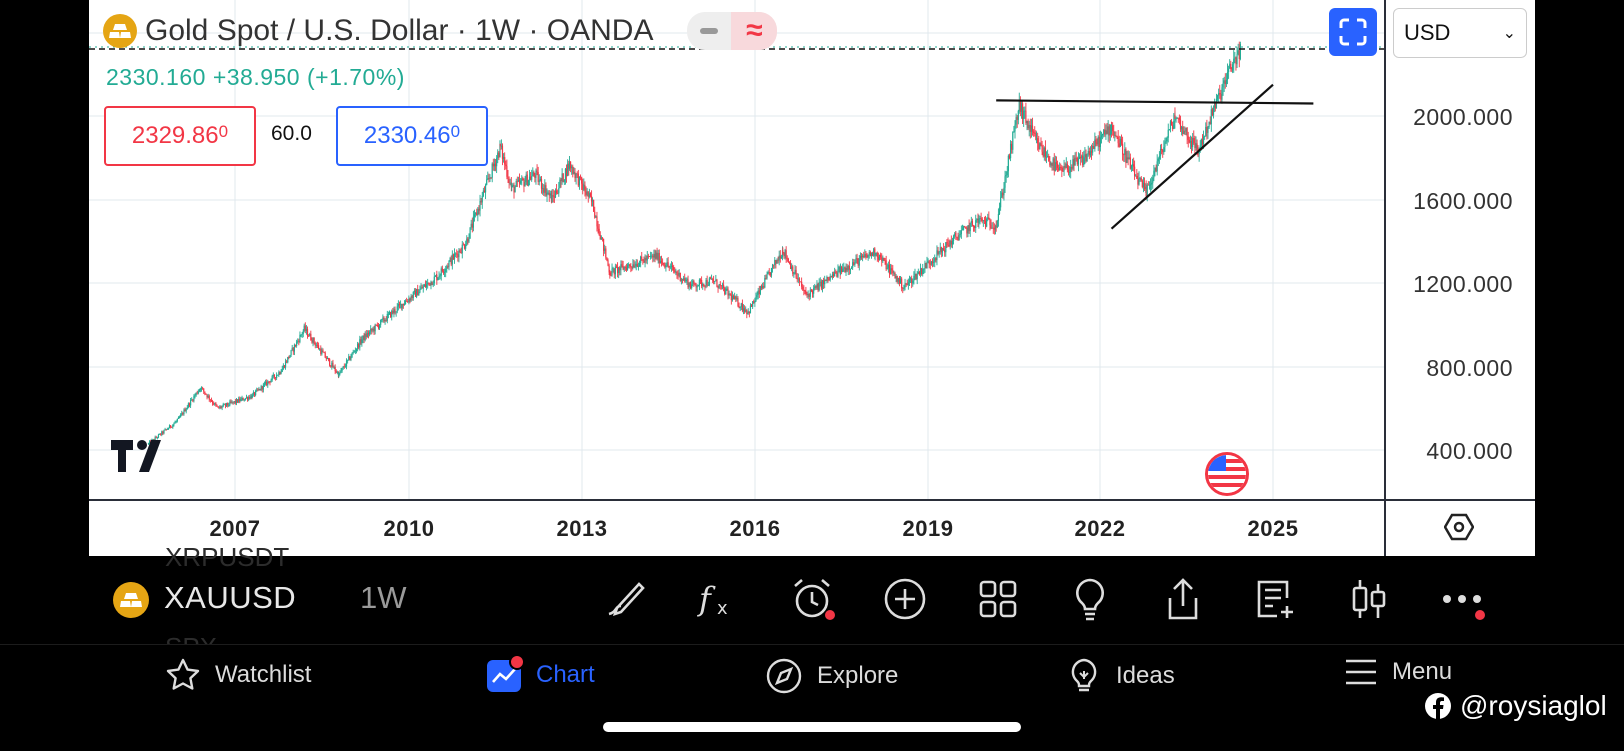  What do you see at coordinates (626, 599) in the screenshot?
I see `draw-icon` at bounding box center [626, 599].